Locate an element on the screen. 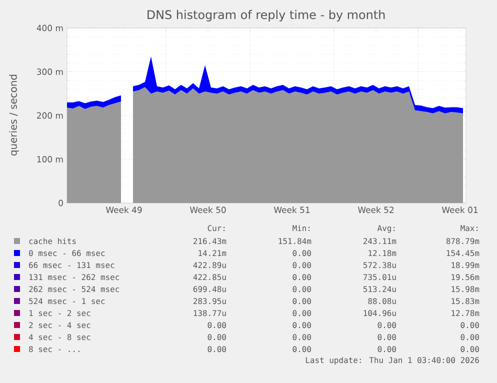 This screenshot has width=497, height=383. y-tick-label: 0 is located at coordinates (60, 203).